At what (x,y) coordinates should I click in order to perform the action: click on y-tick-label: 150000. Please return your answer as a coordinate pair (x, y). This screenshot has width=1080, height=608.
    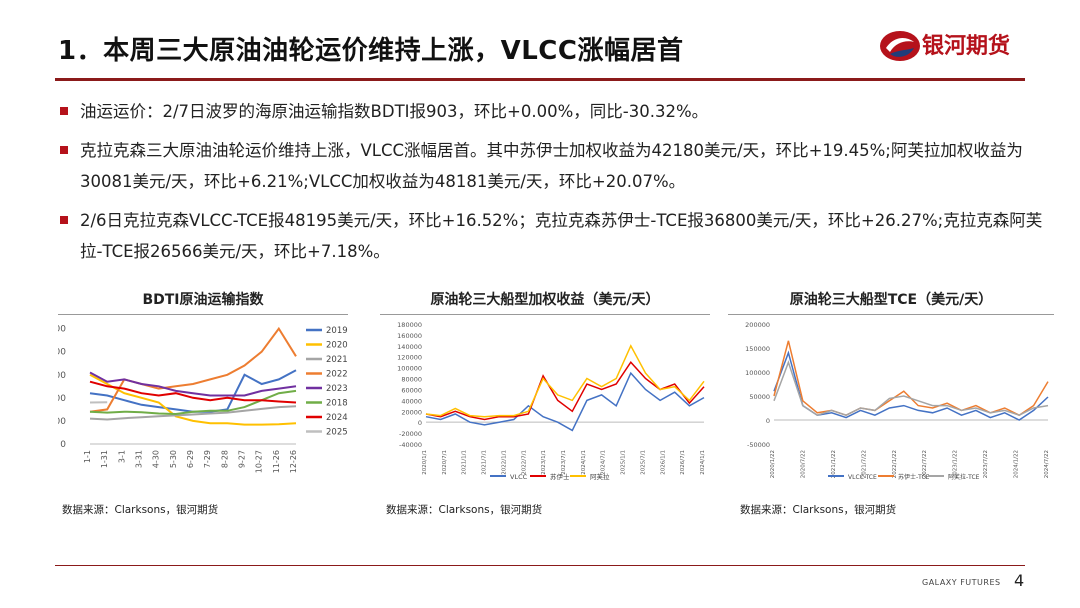
    Looking at the image, I should click on (757, 349).